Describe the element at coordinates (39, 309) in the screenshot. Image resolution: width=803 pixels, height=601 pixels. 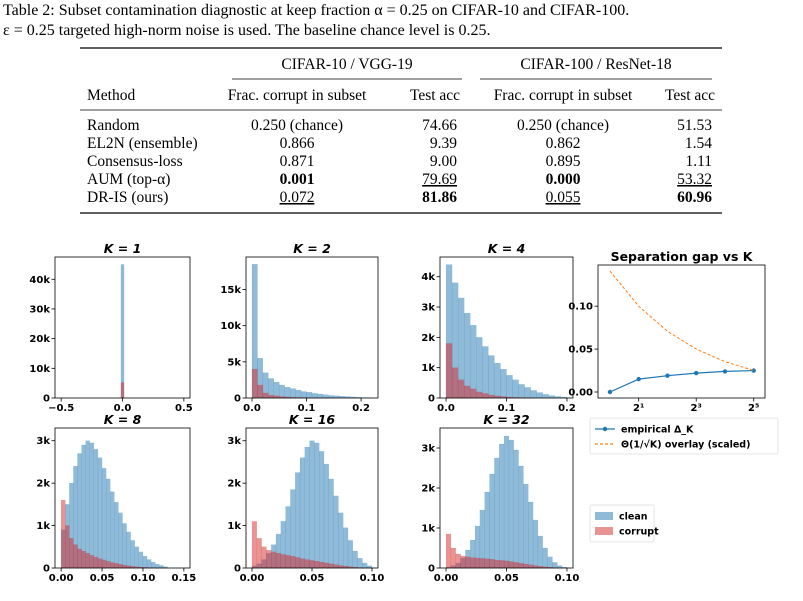
I see `y-tick-label: 30k` at that location.